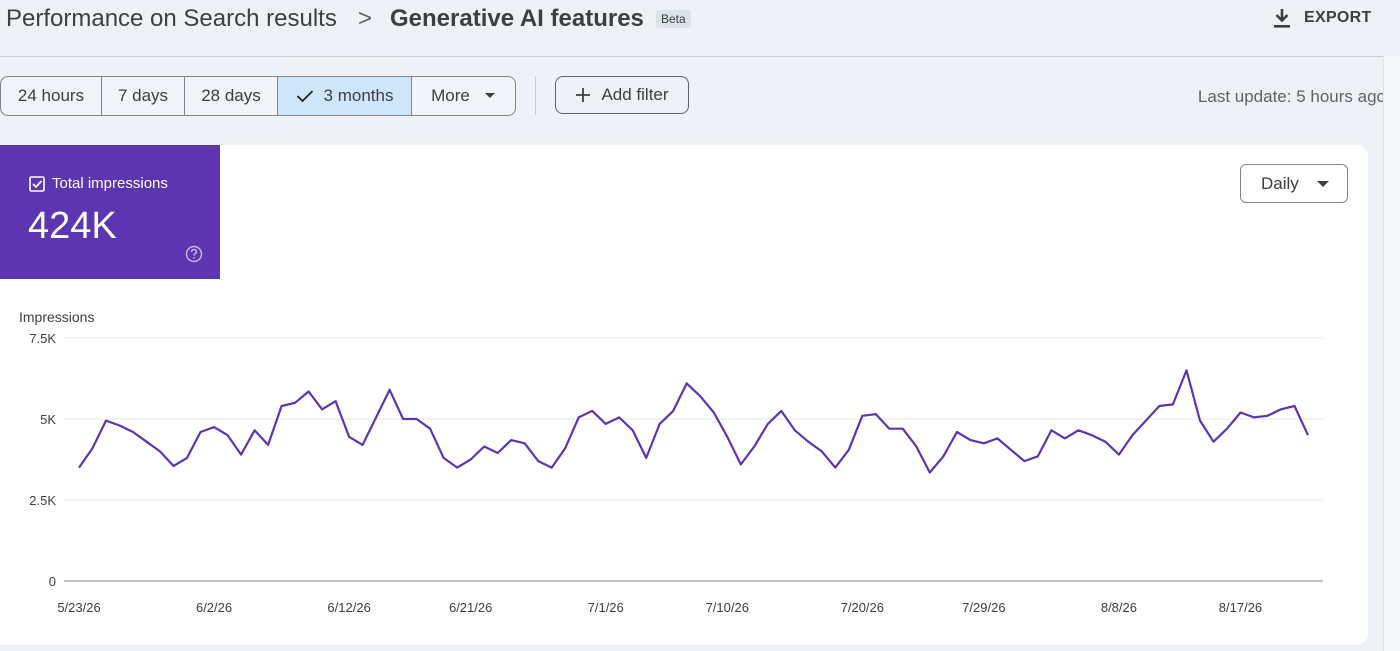  I want to click on y-tick-label: 7.5K, so click(42, 338).